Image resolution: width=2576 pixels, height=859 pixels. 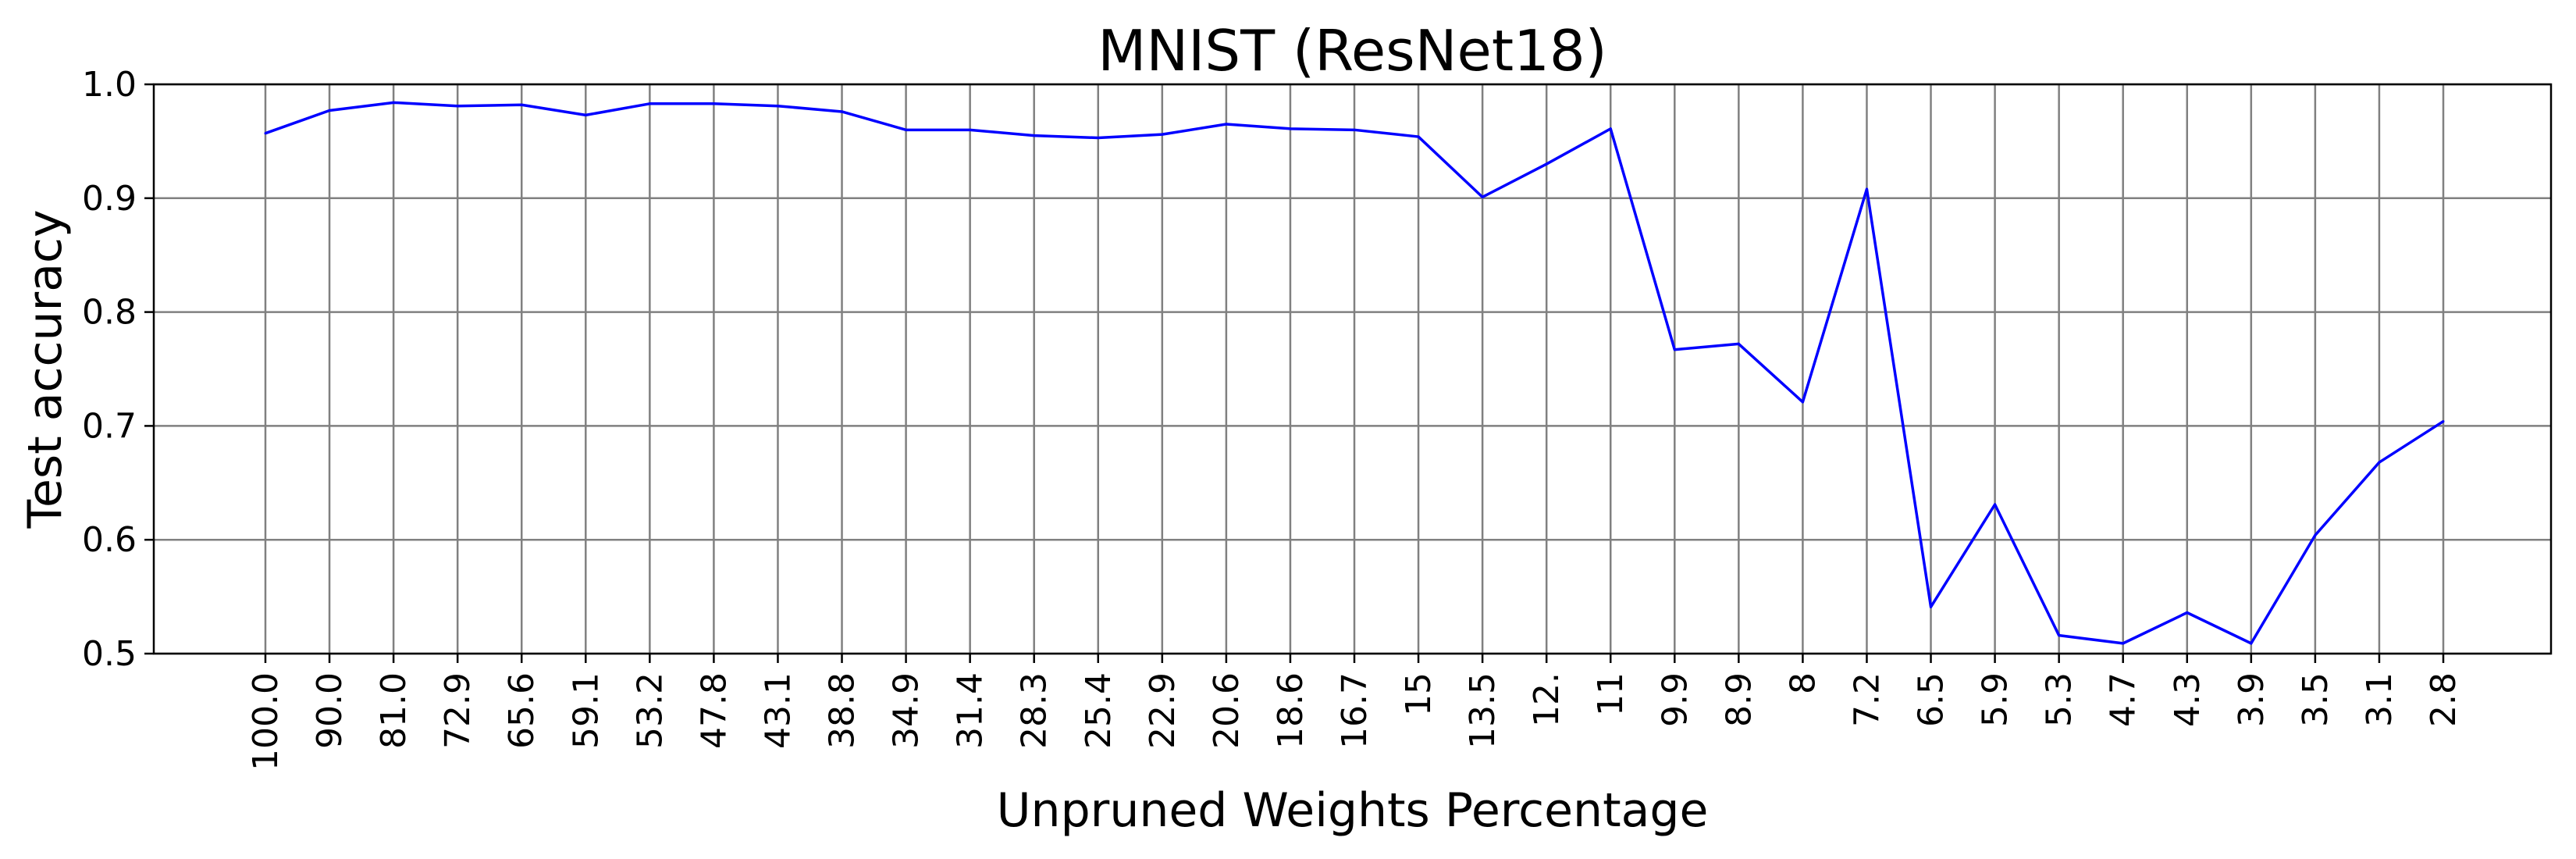 I want to click on x-tick-label: 8.9, so click(x=1739, y=699).